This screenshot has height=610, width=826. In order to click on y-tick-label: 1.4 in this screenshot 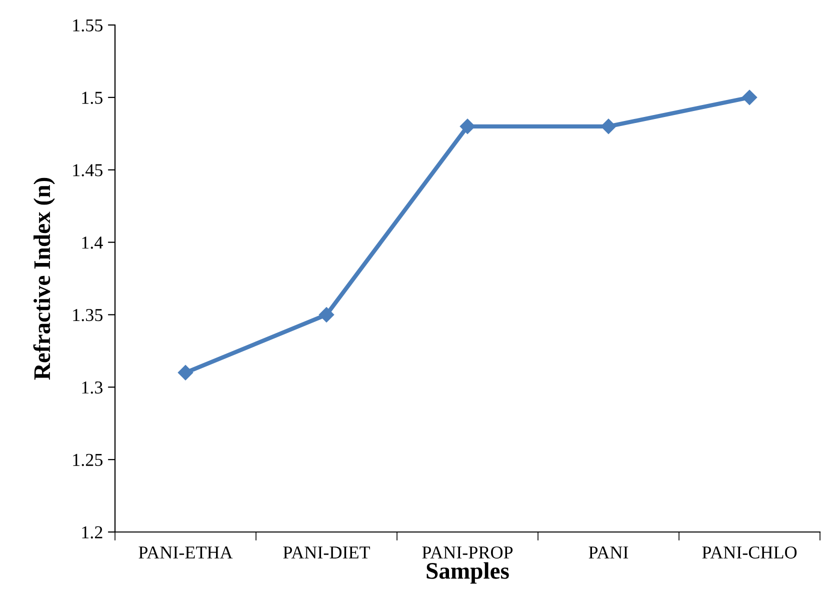, I will do `click(92, 242)`.